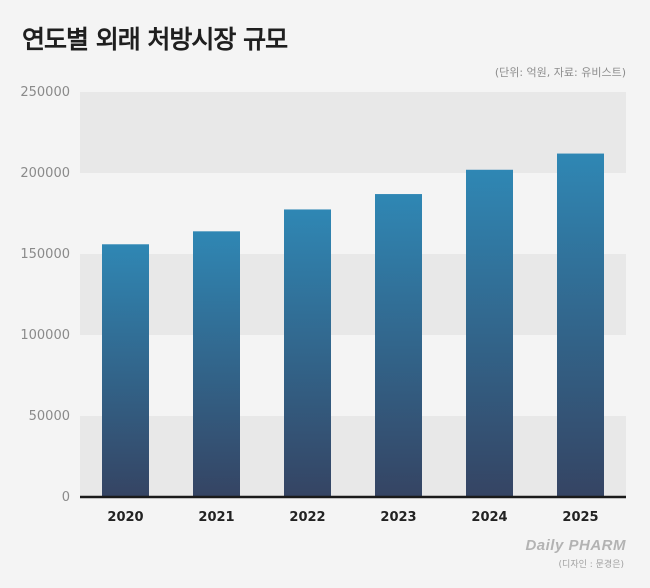  Describe the element at coordinates (216, 517) in the screenshot. I see `x-tick-label: 2021` at that location.